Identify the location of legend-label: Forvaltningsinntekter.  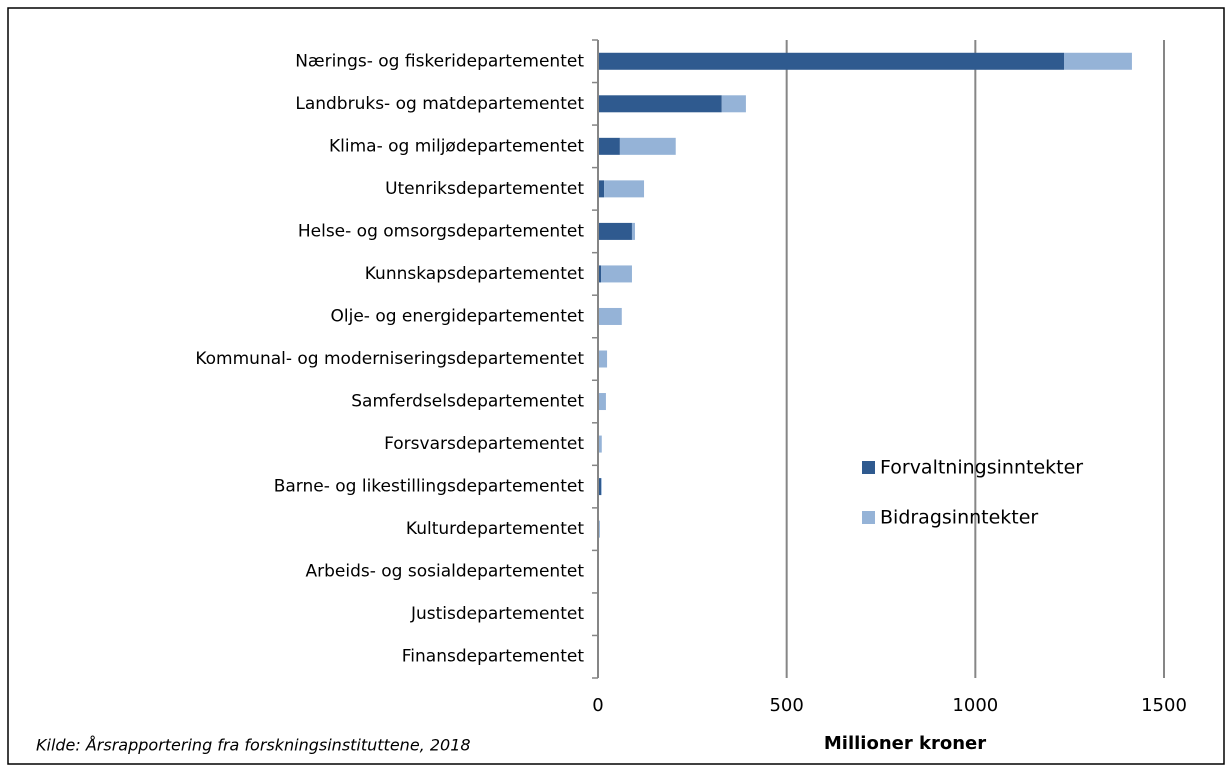
(981, 468).